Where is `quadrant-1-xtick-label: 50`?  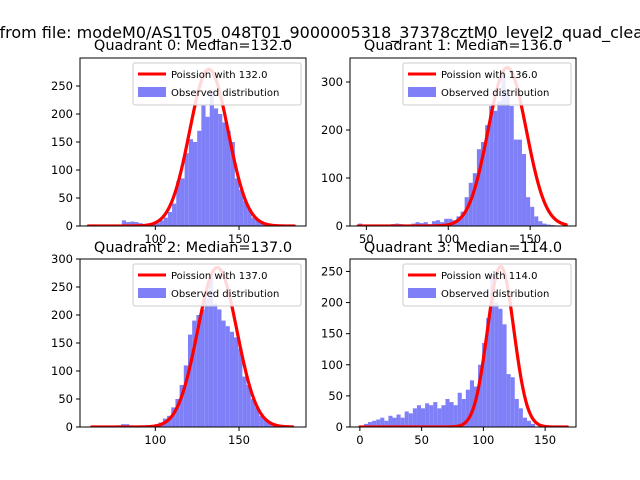
quadrant-1-xtick-label: 50 is located at coordinates (366, 239).